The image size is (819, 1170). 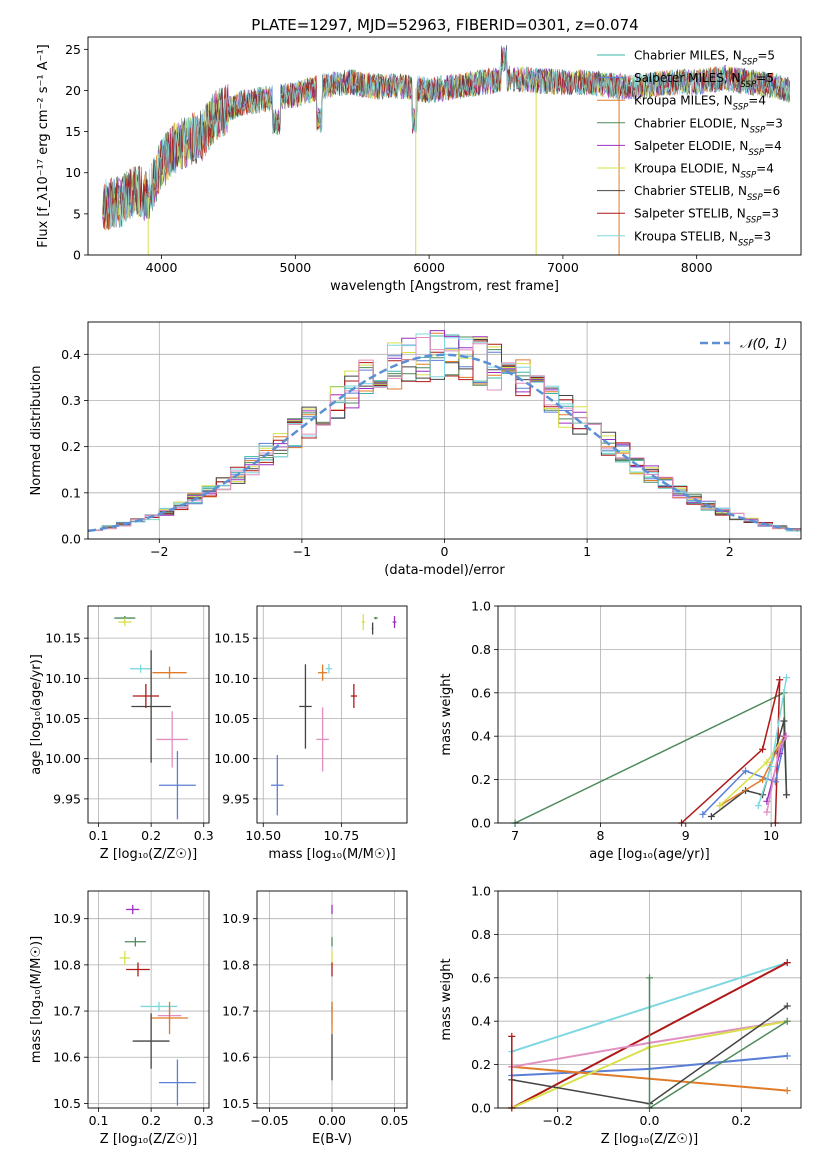 What do you see at coordinates (36, 999) in the screenshot?
I see `y-axis-label: mass [log₁₀(M/M☉)]` at bounding box center [36, 999].